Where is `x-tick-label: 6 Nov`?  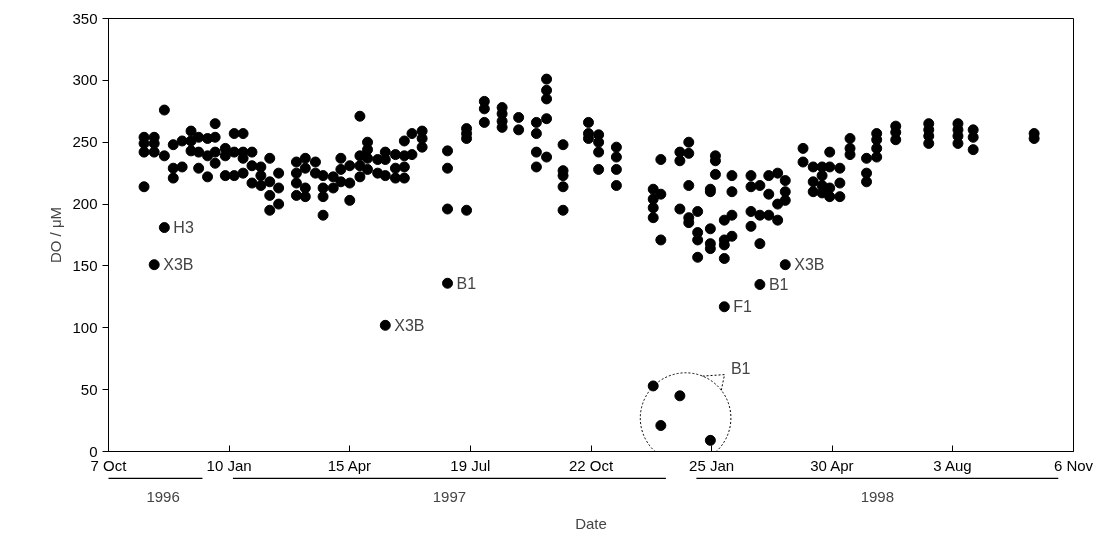 x-tick-label: 6 Nov is located at coordinates (1073, 465).